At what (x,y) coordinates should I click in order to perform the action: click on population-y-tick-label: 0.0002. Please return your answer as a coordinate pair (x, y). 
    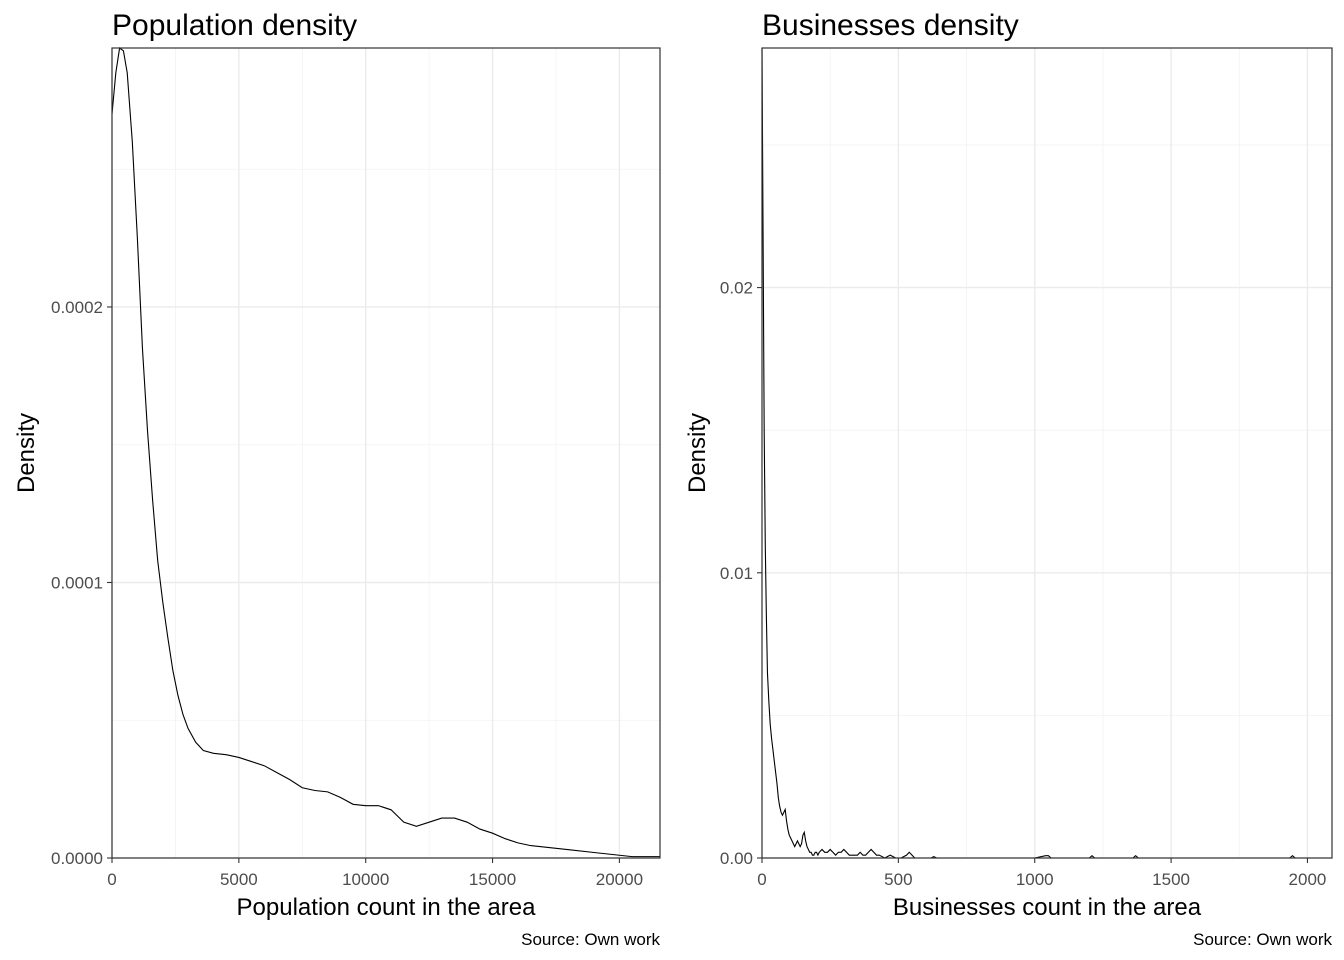
    Looking at the image, I should click on (77, 307).